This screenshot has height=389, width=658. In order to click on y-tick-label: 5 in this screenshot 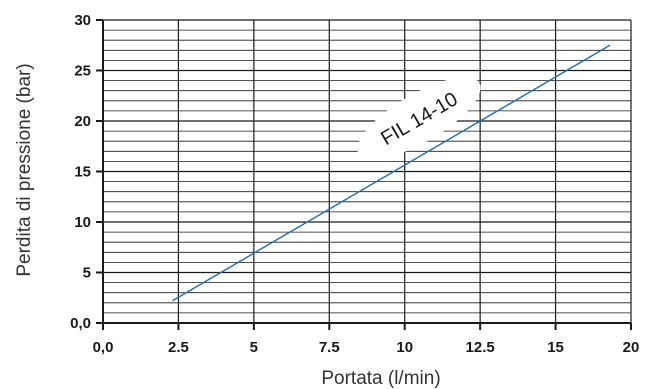, I will do `click(87, 273)`.